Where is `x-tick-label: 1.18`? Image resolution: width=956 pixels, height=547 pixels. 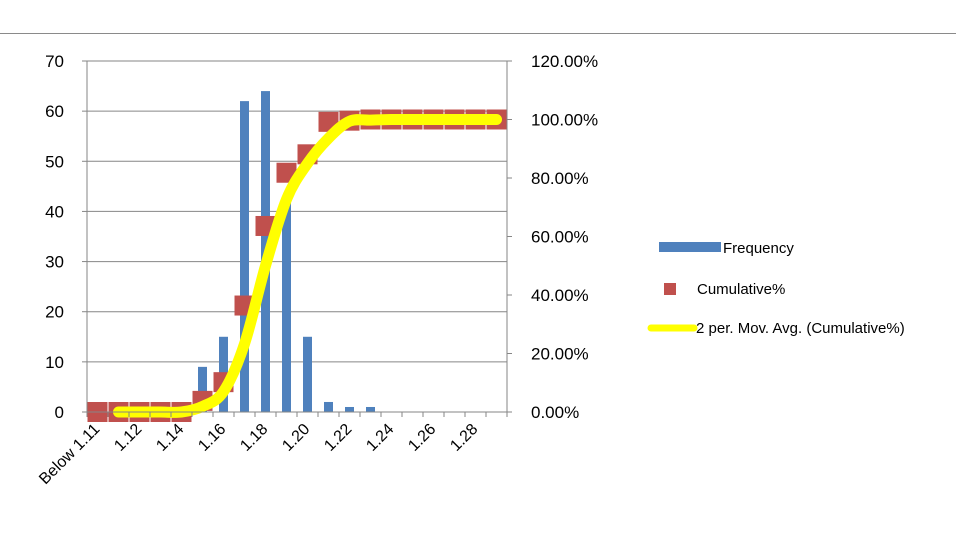 x-tick-label: 1.18 is located at coordinates (254, 438).